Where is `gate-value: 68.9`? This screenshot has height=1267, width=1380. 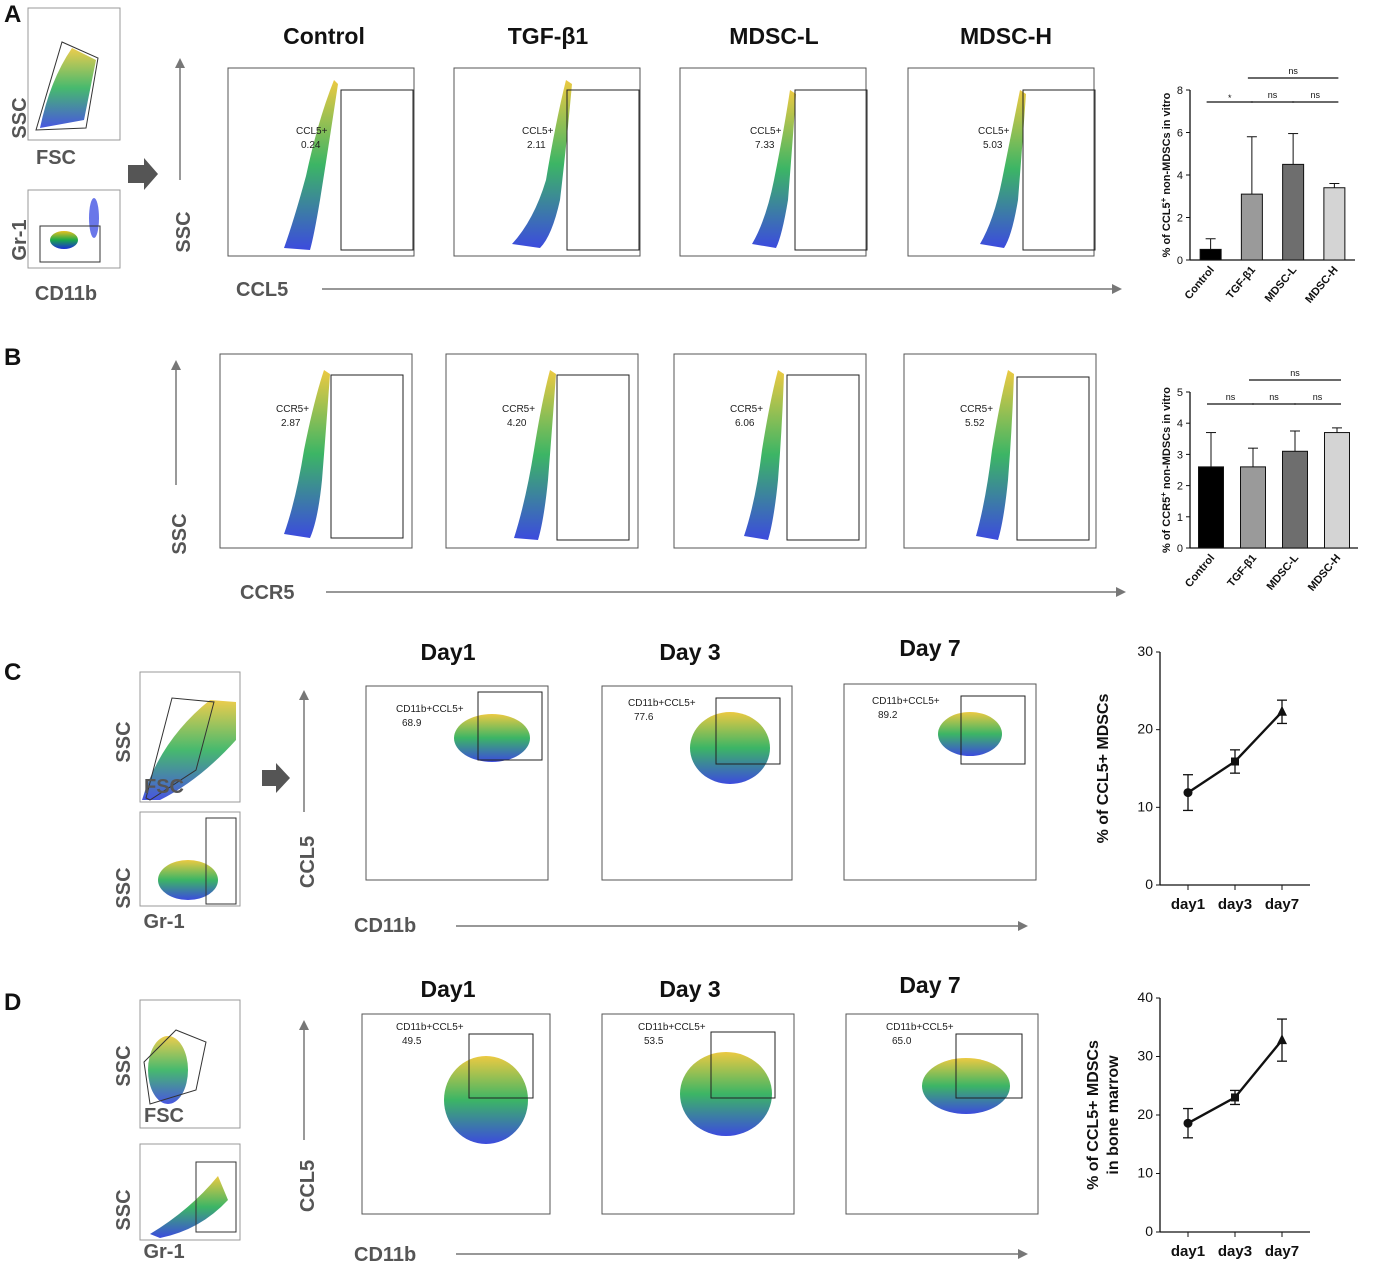 gate-value: 68.9 is located at coordinates (412, 723).